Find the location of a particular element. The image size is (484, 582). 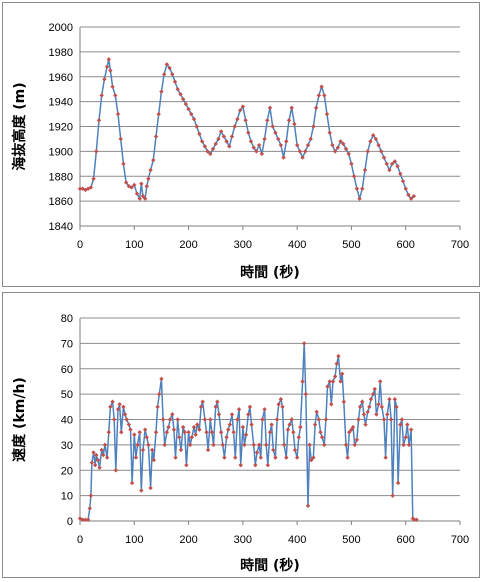

altitude-x-axis-title: 時間 (秒) is located at coordinates (270, 272).